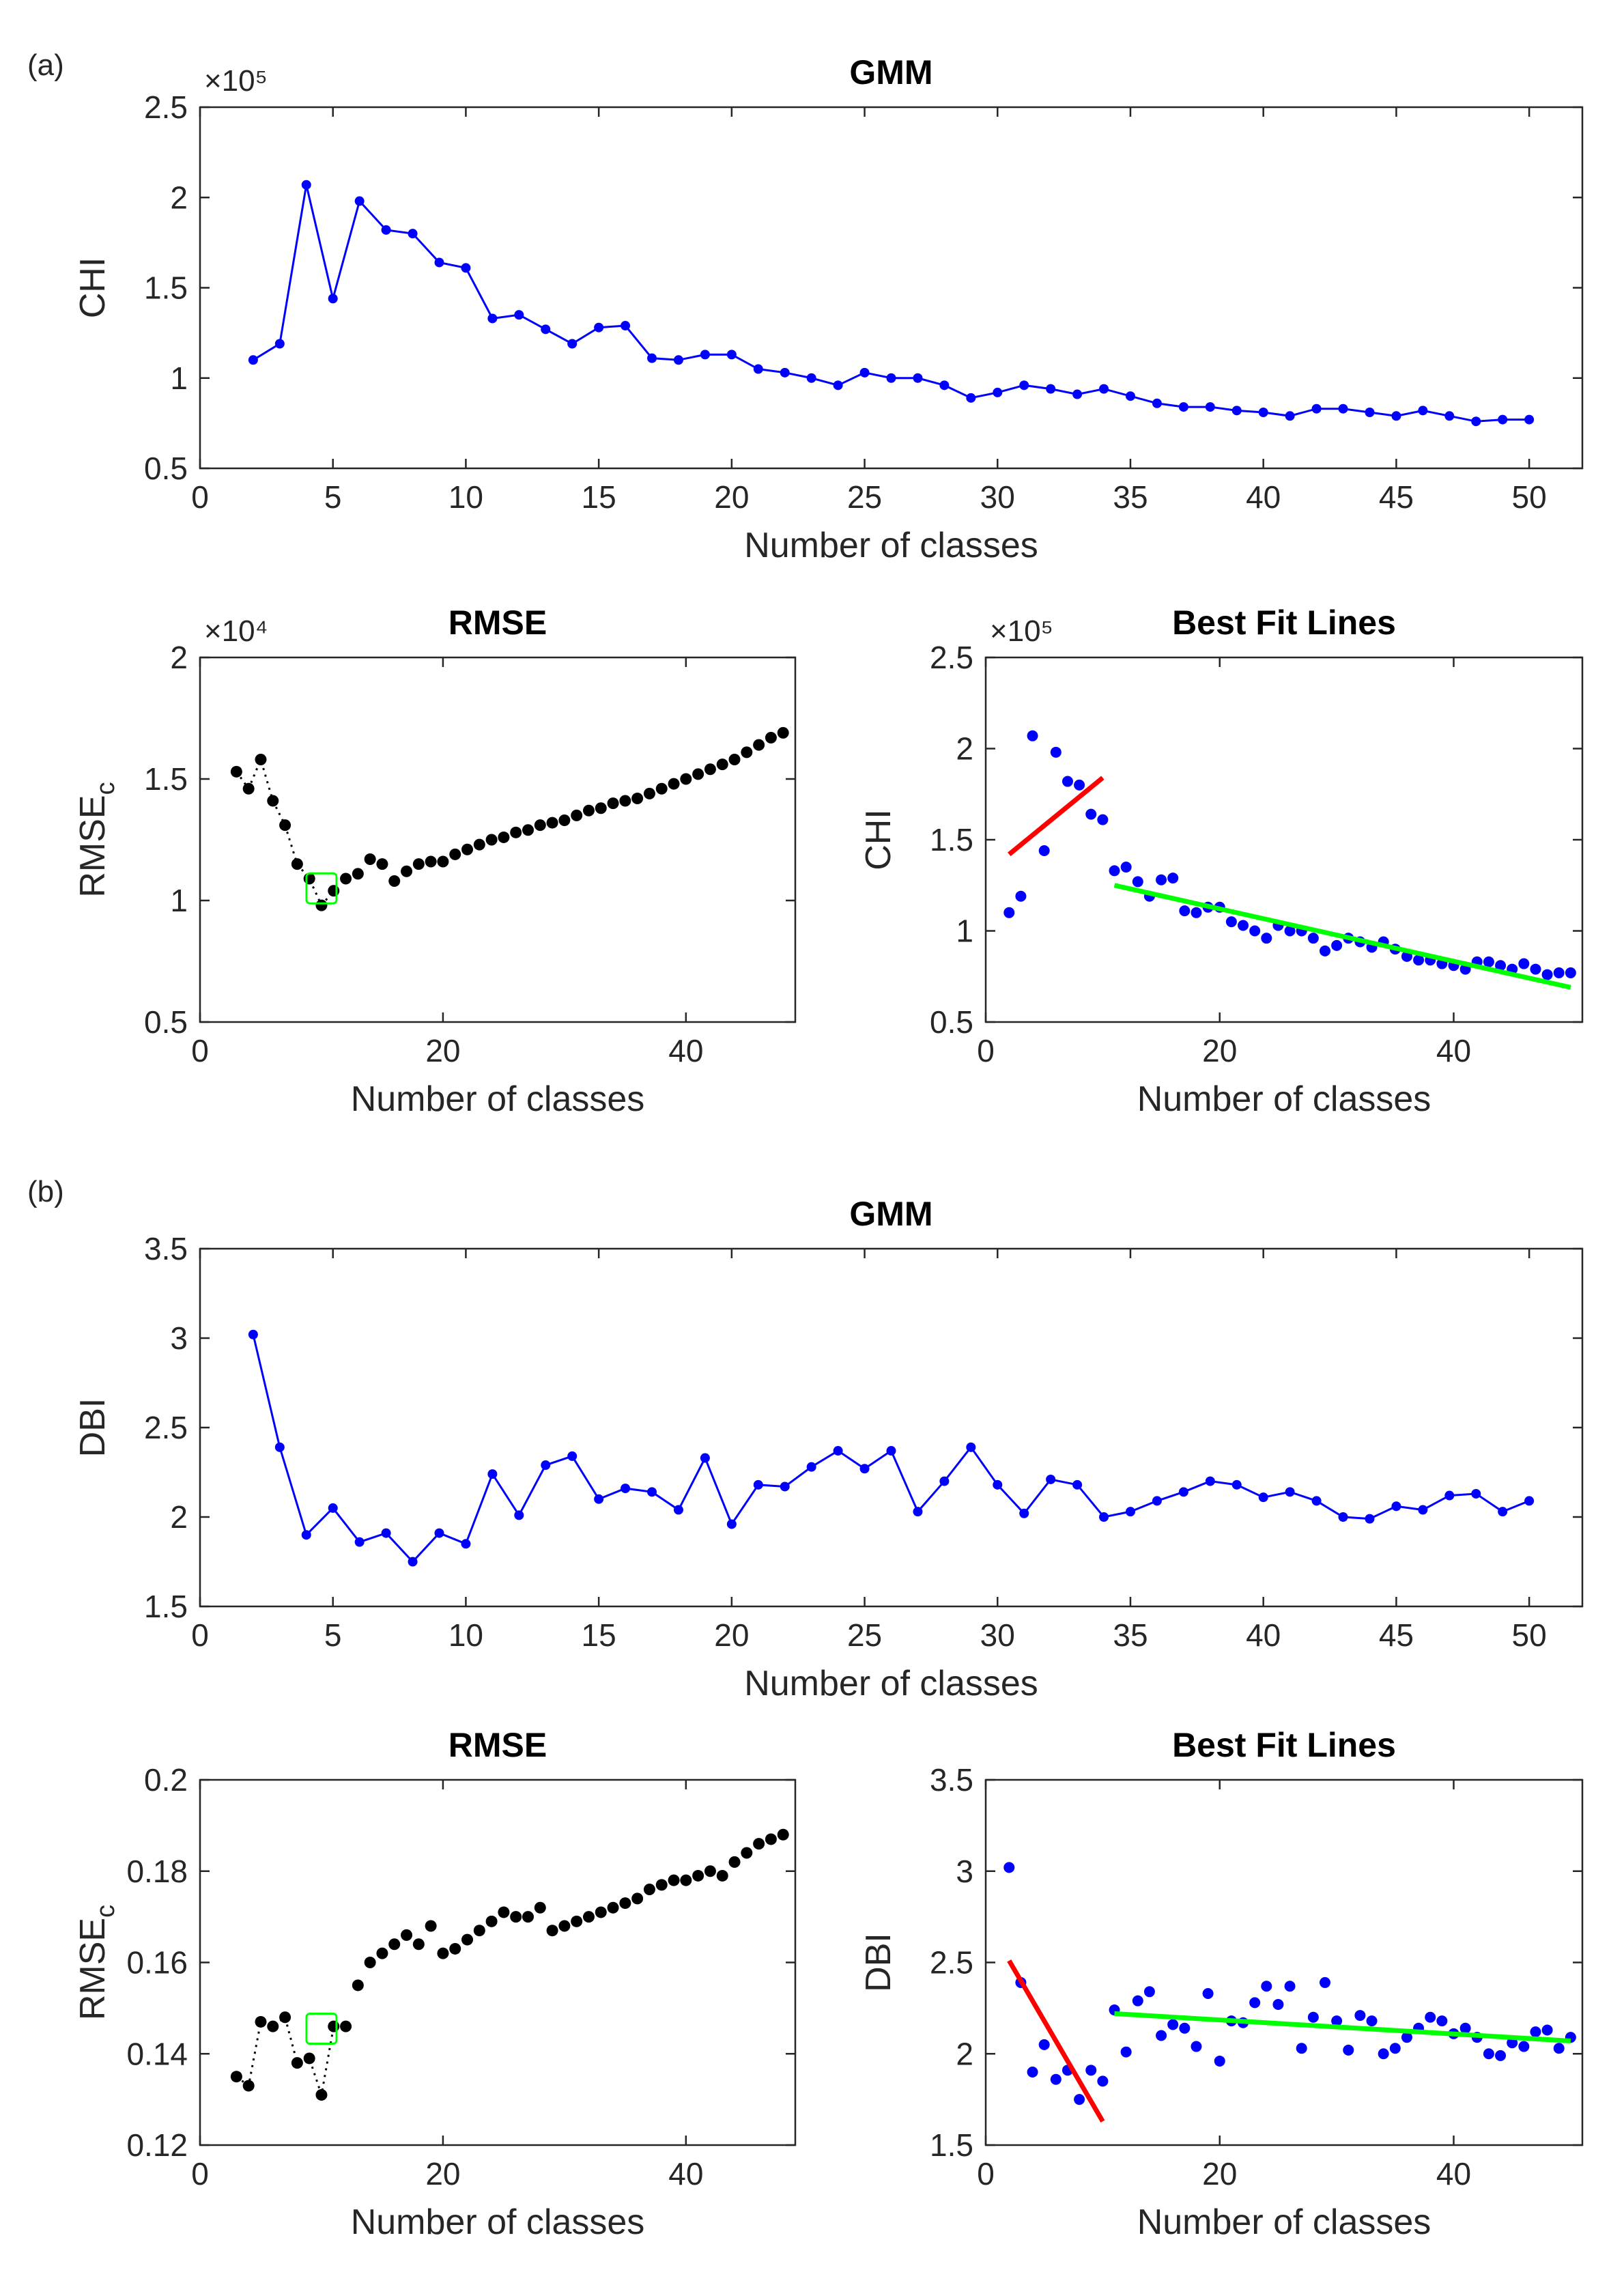 The height and width of the screenshot is (2283, 1624). What do you see at coordinates (986, 2174) in the screenshot?
I see `x-tick-label: 0` at bounding box center [986, 2174].